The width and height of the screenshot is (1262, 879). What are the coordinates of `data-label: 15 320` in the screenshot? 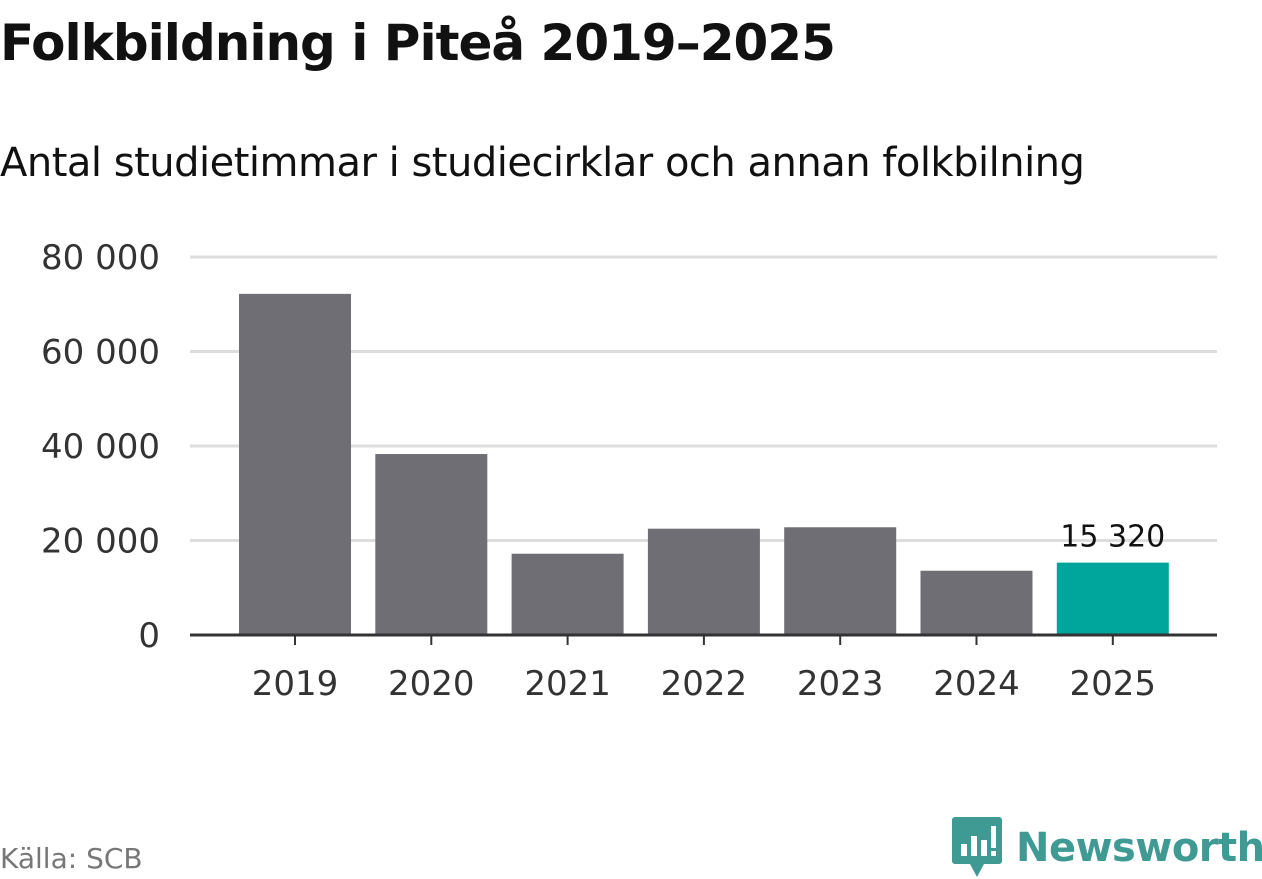 It's located at (1112, 537).